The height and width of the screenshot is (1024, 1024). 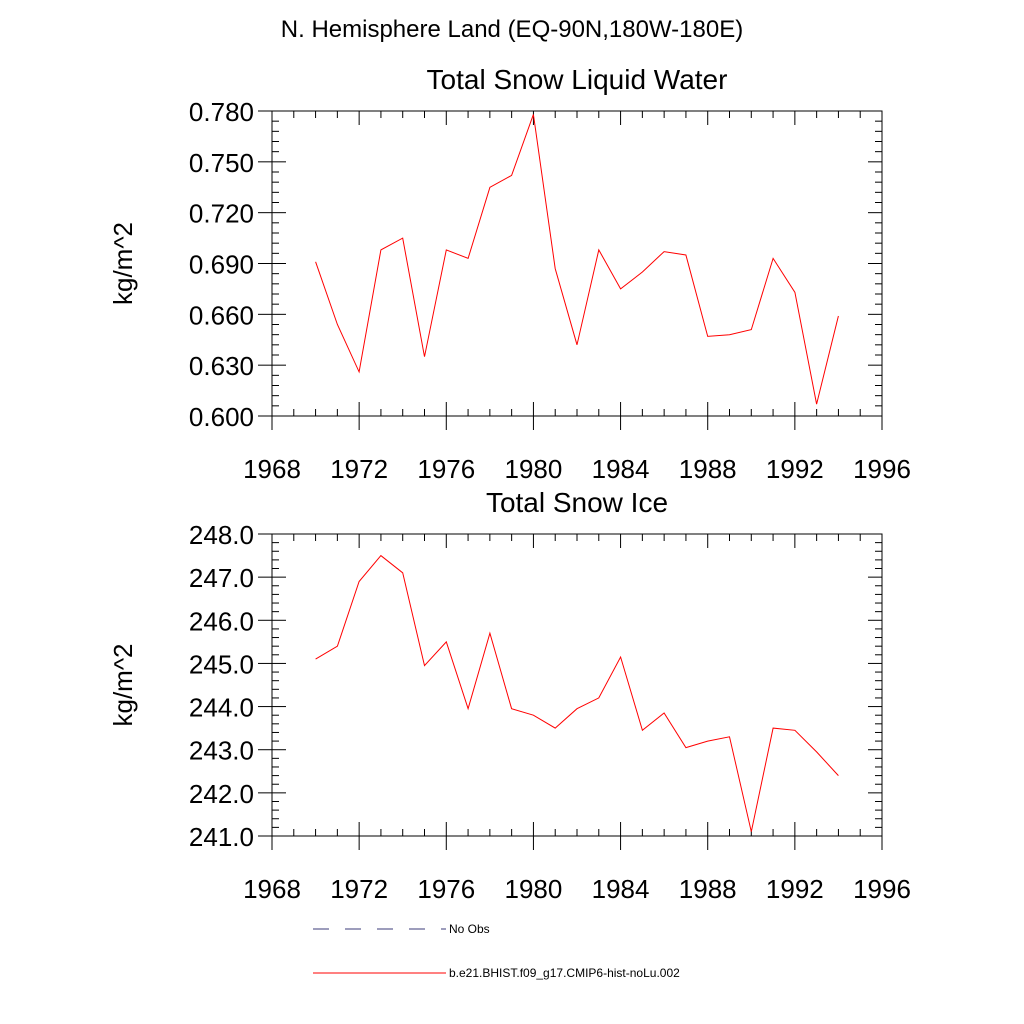 I want to click on legend-label: b.e21.BHIST.f09_g17.CMIP6-hist-noLu.002, so click(x=564, y=973).